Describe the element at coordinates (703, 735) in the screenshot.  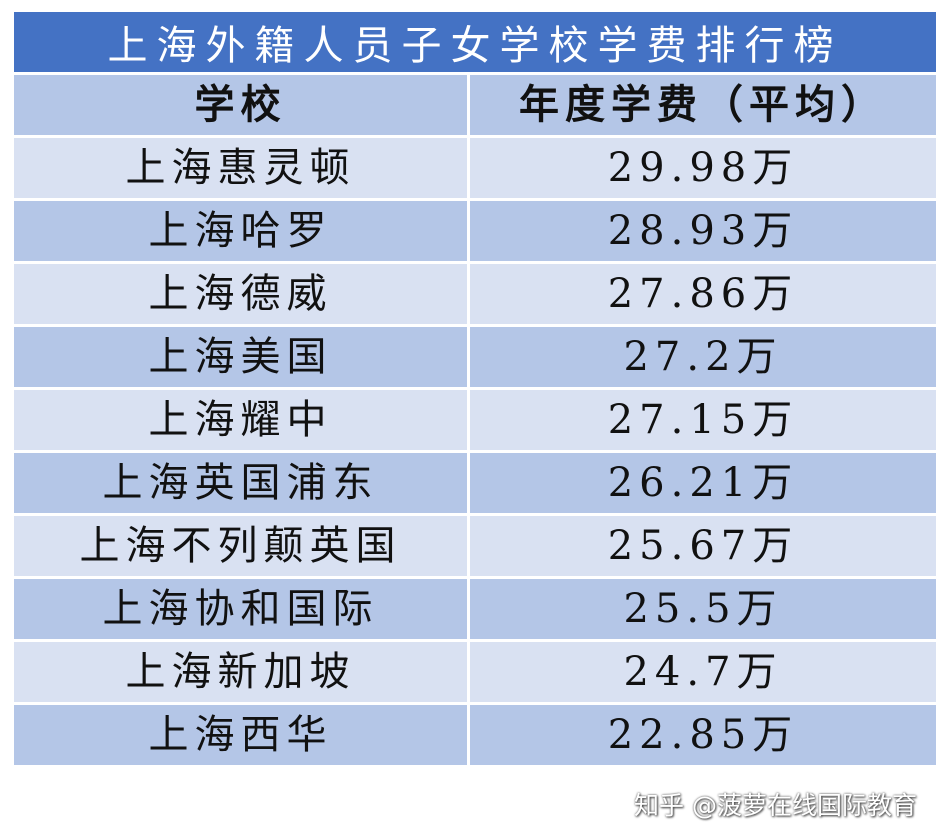
I see `annual-fee: 22.85万` at that location.